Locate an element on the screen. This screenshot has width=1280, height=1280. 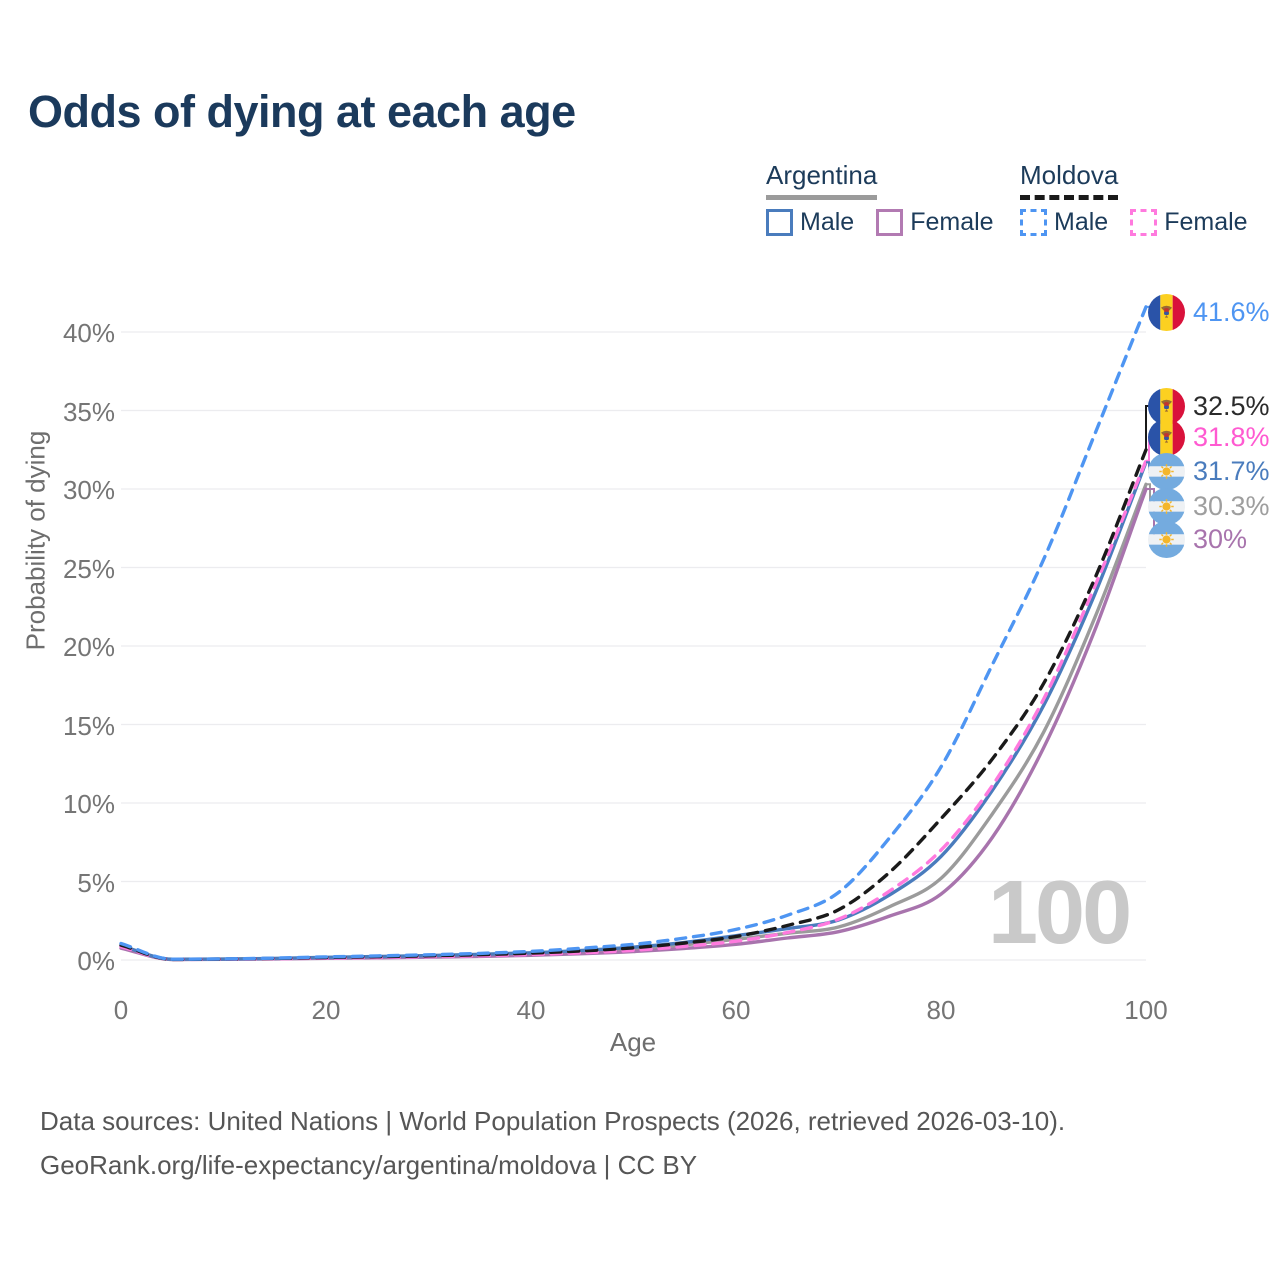
end-label-value: 41.6% is located at coordinates (1231, 312).